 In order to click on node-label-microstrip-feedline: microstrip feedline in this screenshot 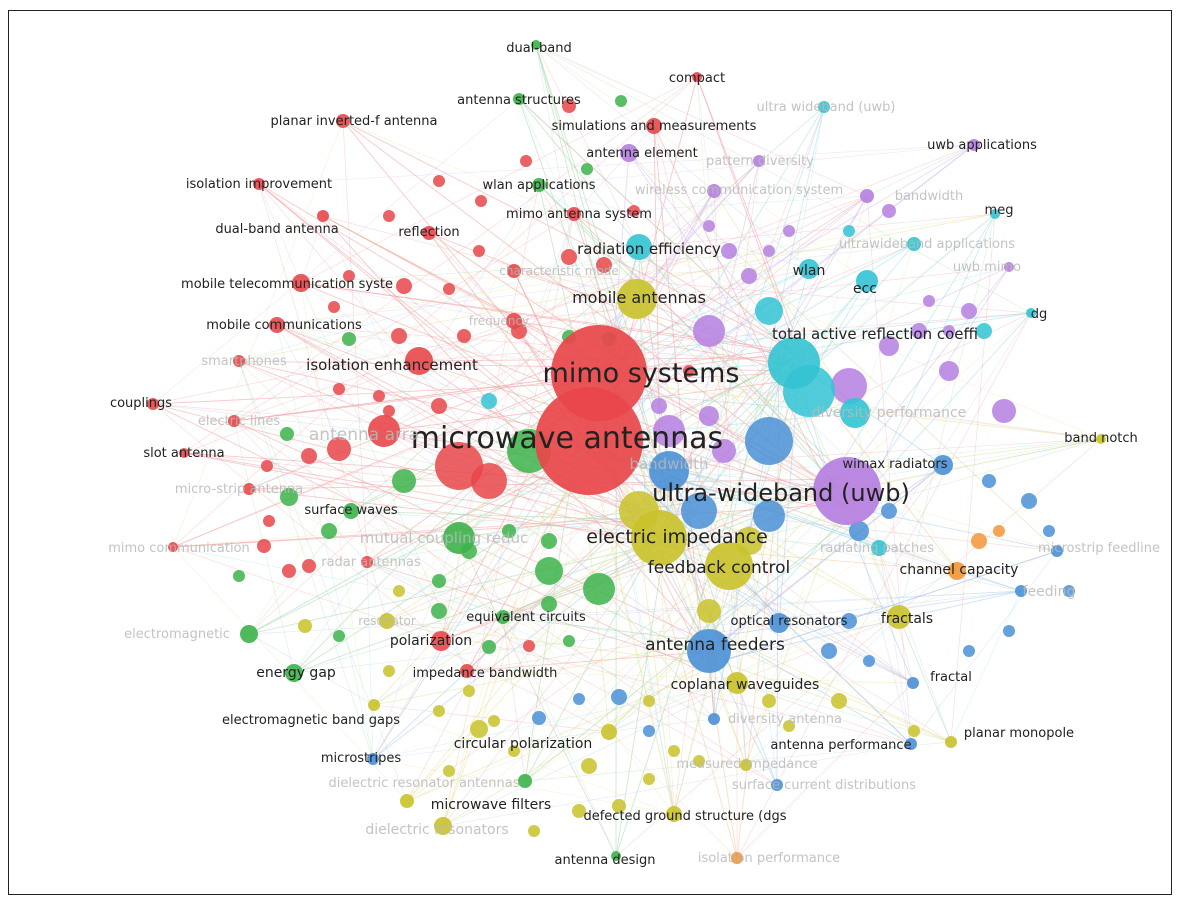, I will do `click(1099, 548)`.